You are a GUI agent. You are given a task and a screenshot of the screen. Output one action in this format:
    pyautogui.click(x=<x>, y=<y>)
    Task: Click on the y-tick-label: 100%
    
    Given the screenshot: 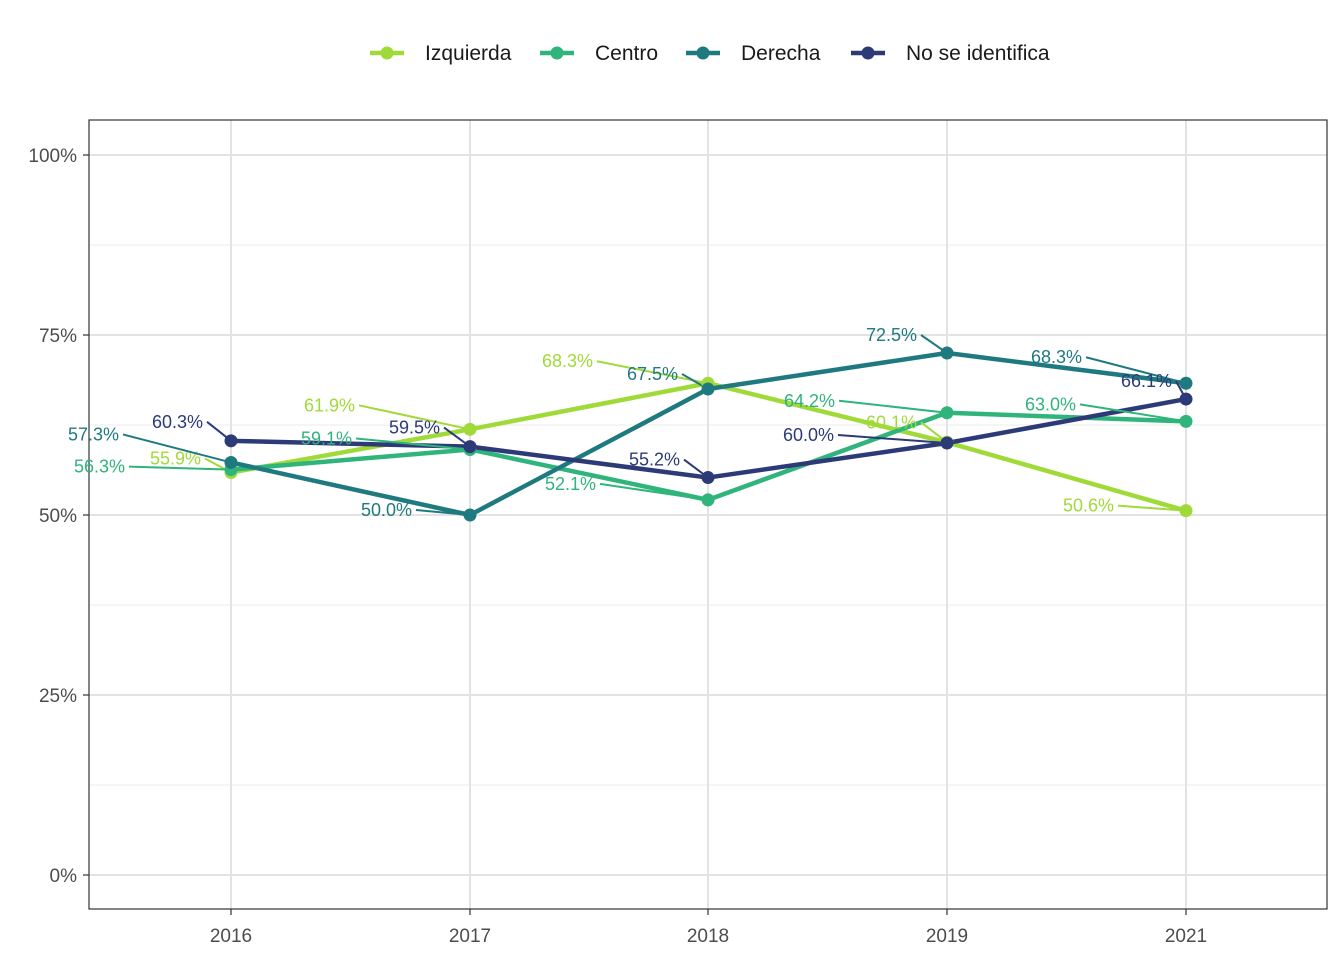 What is the action you would take?
    pyautogui.click(x=52, y=156)
    